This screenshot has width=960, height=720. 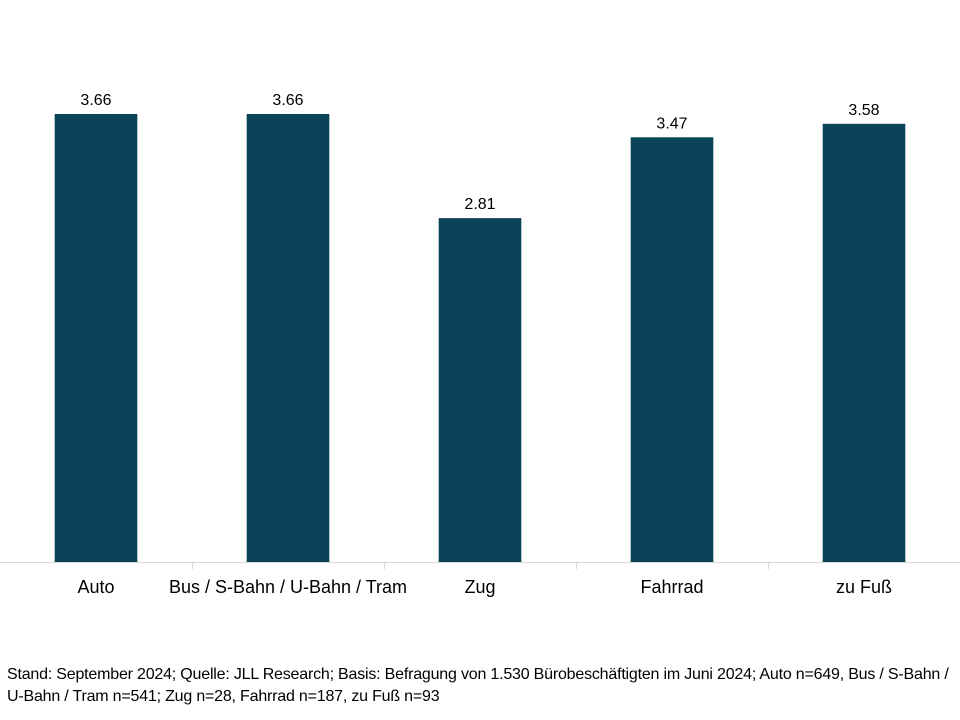 What do you see at coordinates (288, 587) in the screenshot?
I see `category-label: Bus / S-Bahn / U-Bahn / Tram` at bounding box center [288, 587].